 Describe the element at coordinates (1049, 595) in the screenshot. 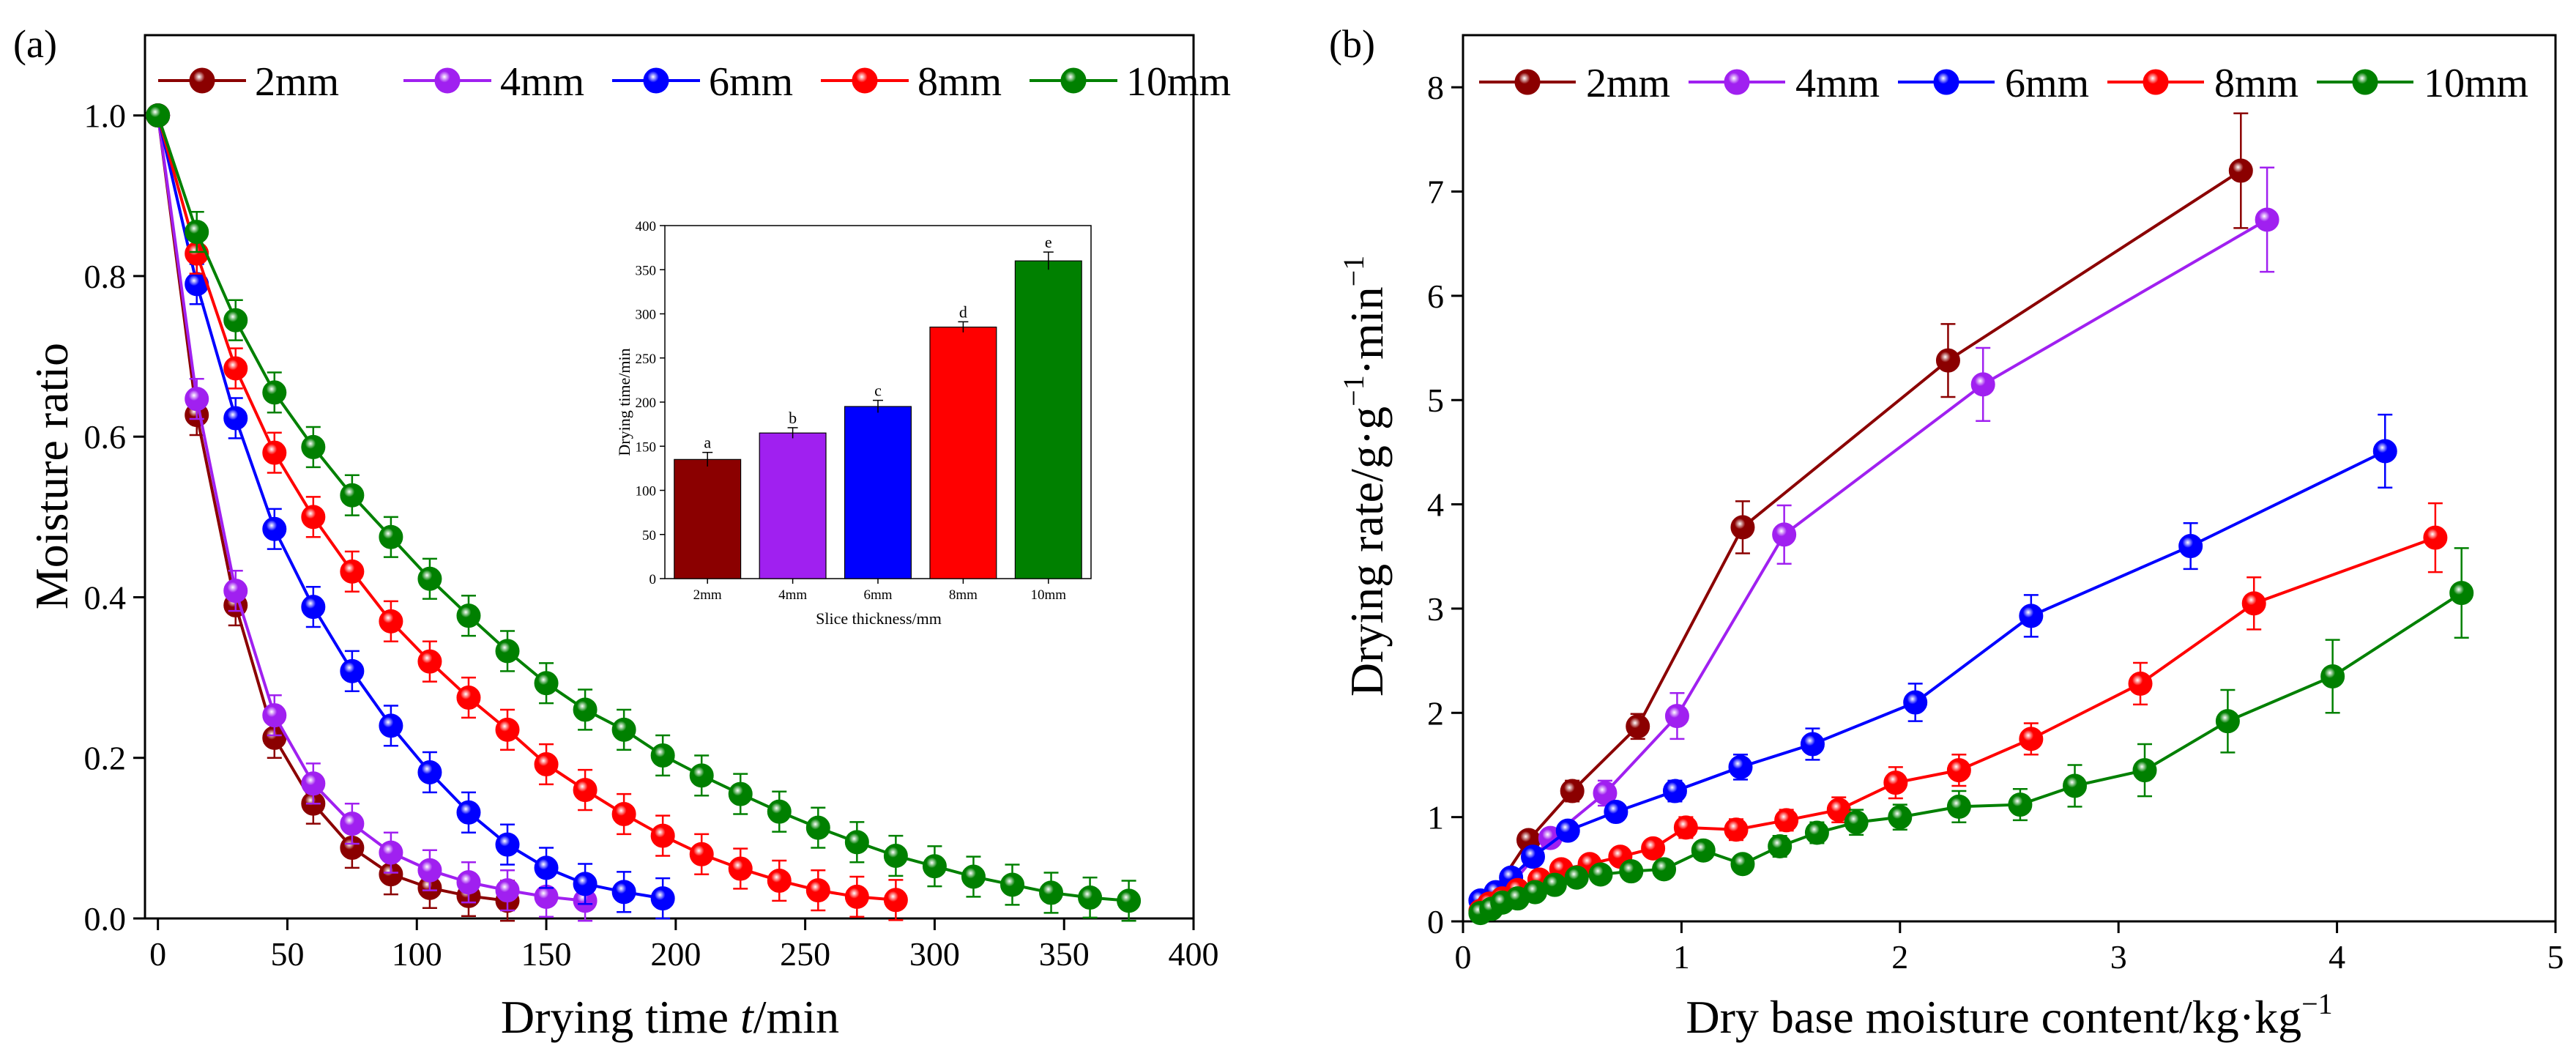

I see `inset-x-tick-label: 10mm` at that location.